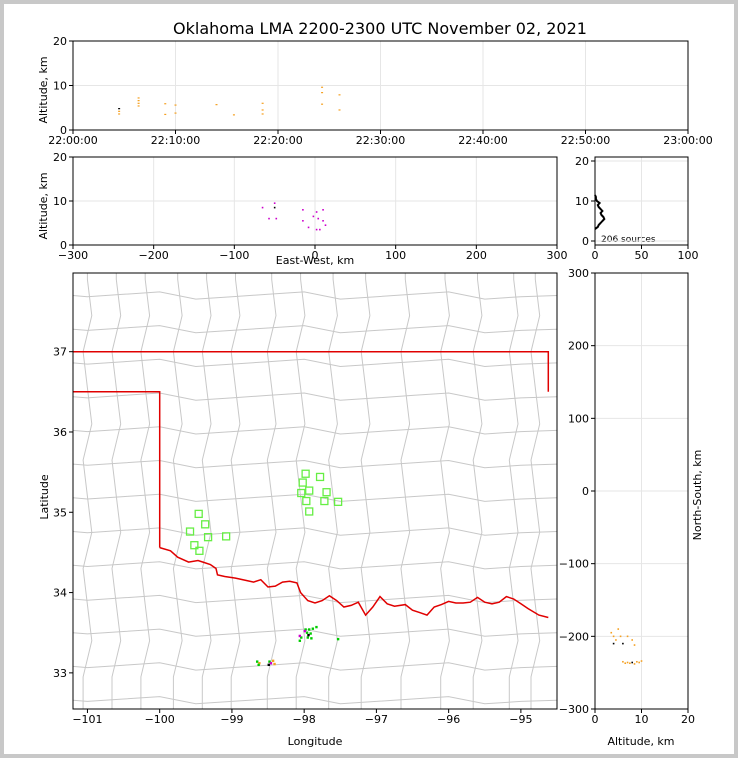 The width and height of the screenshot is (738, 758). I want to click on ew-xtick-label: 200, so click(476, 255).